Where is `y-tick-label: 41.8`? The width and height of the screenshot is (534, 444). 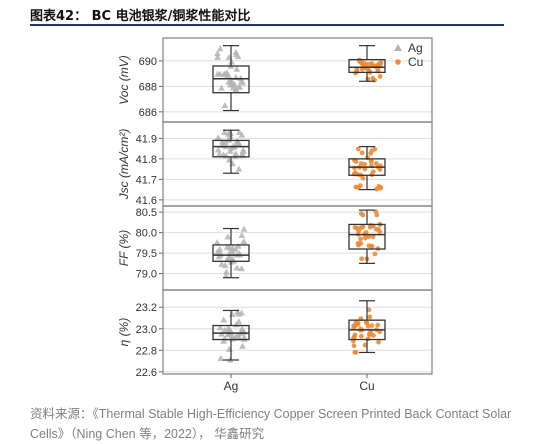
y-tick-label: 41.8 is located at coordinates (146, 160).